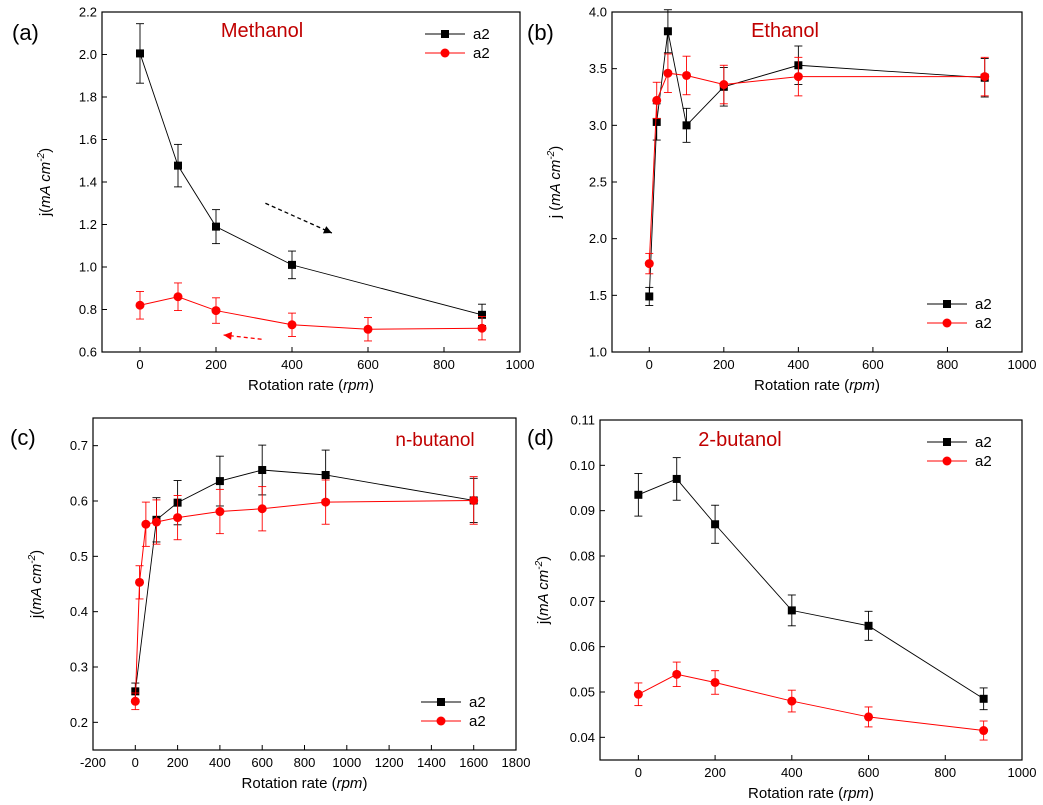 Image resolution: width=1043 pixels, height=805 pixels. What do you see at coordinates (79, 445) in the screenshot?
I see `y-tick-label: 0.7` at bounding box center [79, 445].